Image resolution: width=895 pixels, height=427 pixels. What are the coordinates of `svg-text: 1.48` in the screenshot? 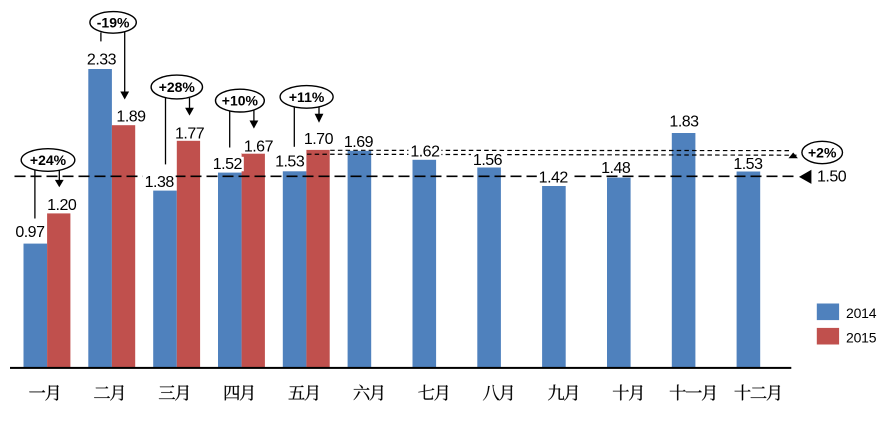 It's located at (616, 168).